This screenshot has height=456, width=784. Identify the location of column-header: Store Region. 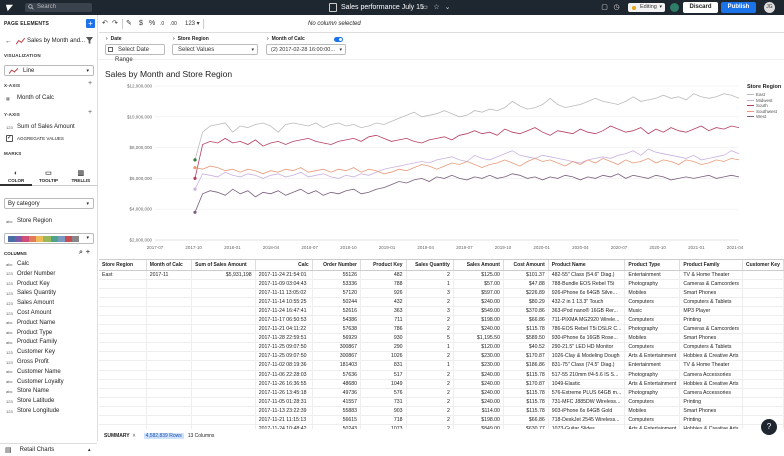
(123, 265).